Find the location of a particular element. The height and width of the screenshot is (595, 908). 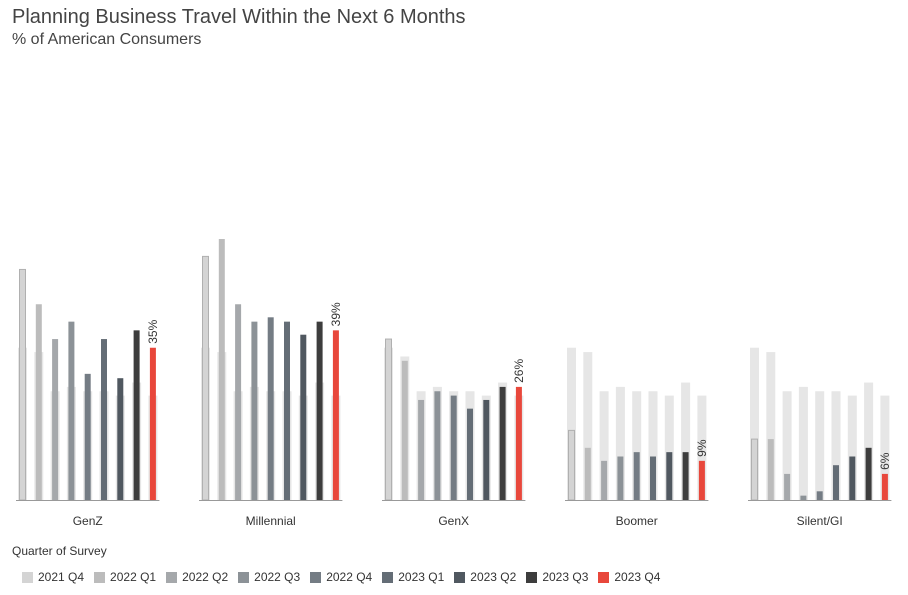

legend-item: 2022 Q4 is located at coordinates (341, 577).